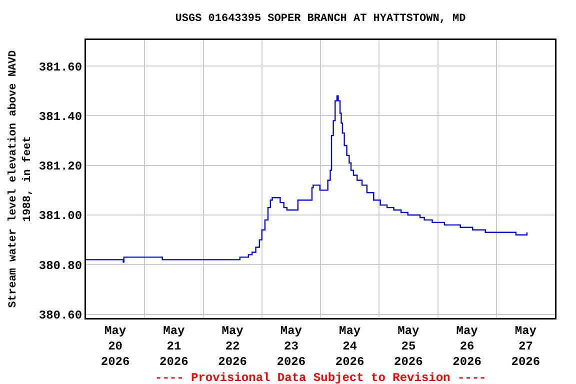 The height and width of the screenshot is (384, 576). What do you see at coordinates (320, 377) in the screenshot?
I see `text: ---- Provisional Data Subject to Revision ----` at bounding box center [320, 377].